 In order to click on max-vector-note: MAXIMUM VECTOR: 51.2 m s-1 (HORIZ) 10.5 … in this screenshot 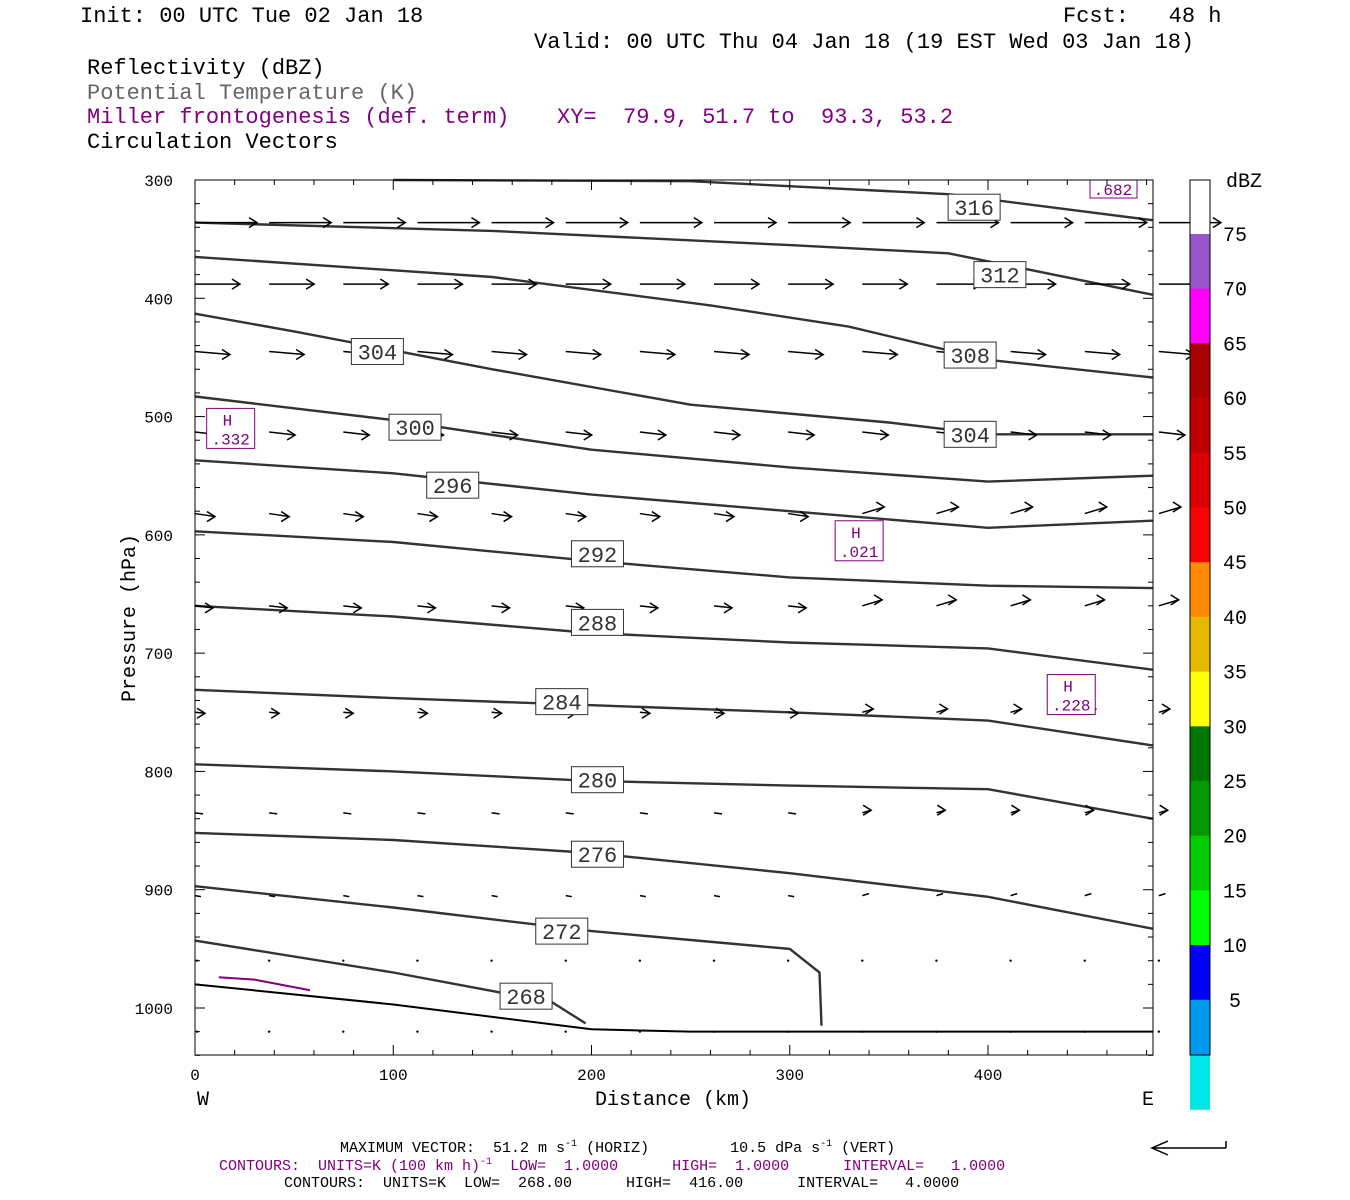, I will do `click(618, 1148)`.